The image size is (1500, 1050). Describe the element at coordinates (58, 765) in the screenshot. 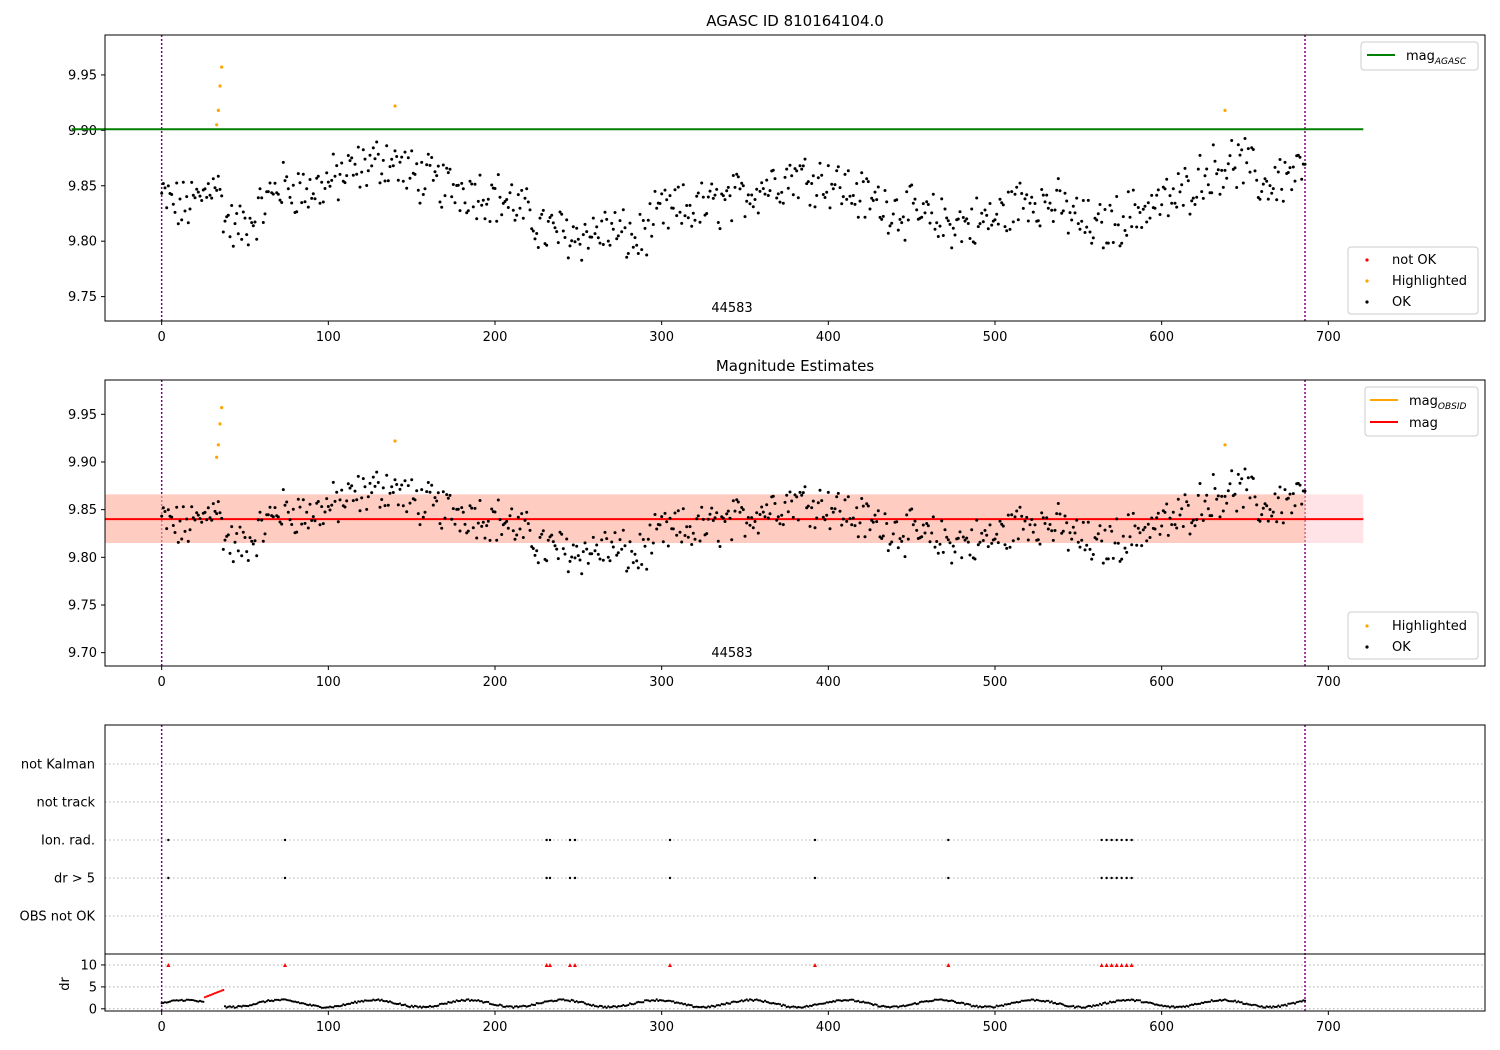

I see `flag-label: not Kalman` at that location.